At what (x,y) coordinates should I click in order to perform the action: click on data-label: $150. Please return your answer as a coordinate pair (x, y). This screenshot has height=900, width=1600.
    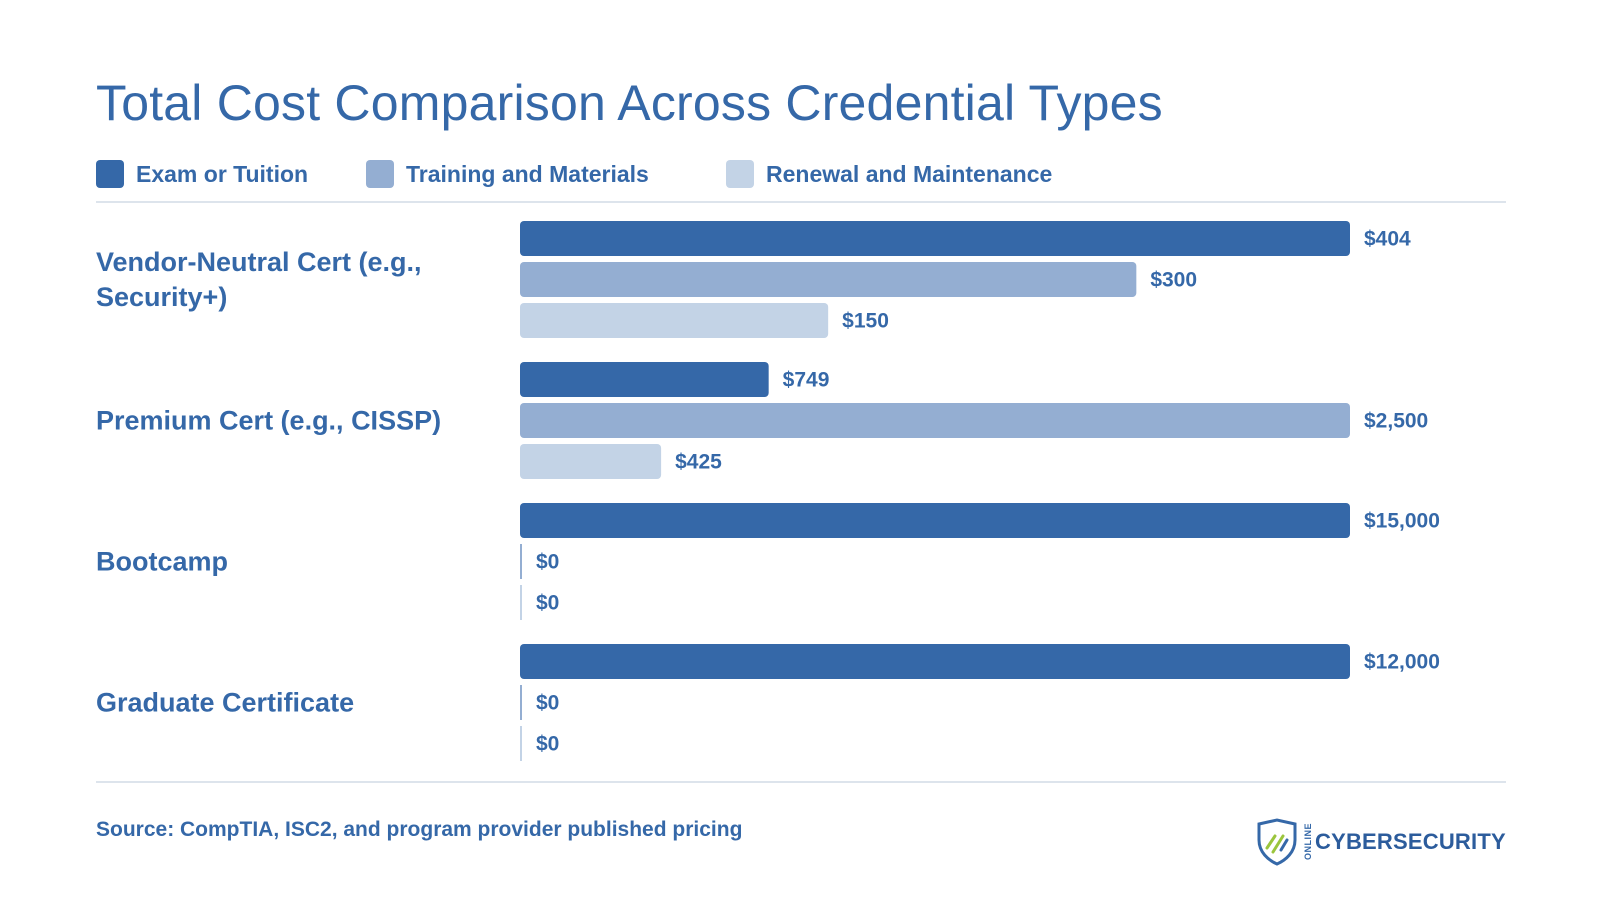
    Looking at the image, I should click on (865, 321).